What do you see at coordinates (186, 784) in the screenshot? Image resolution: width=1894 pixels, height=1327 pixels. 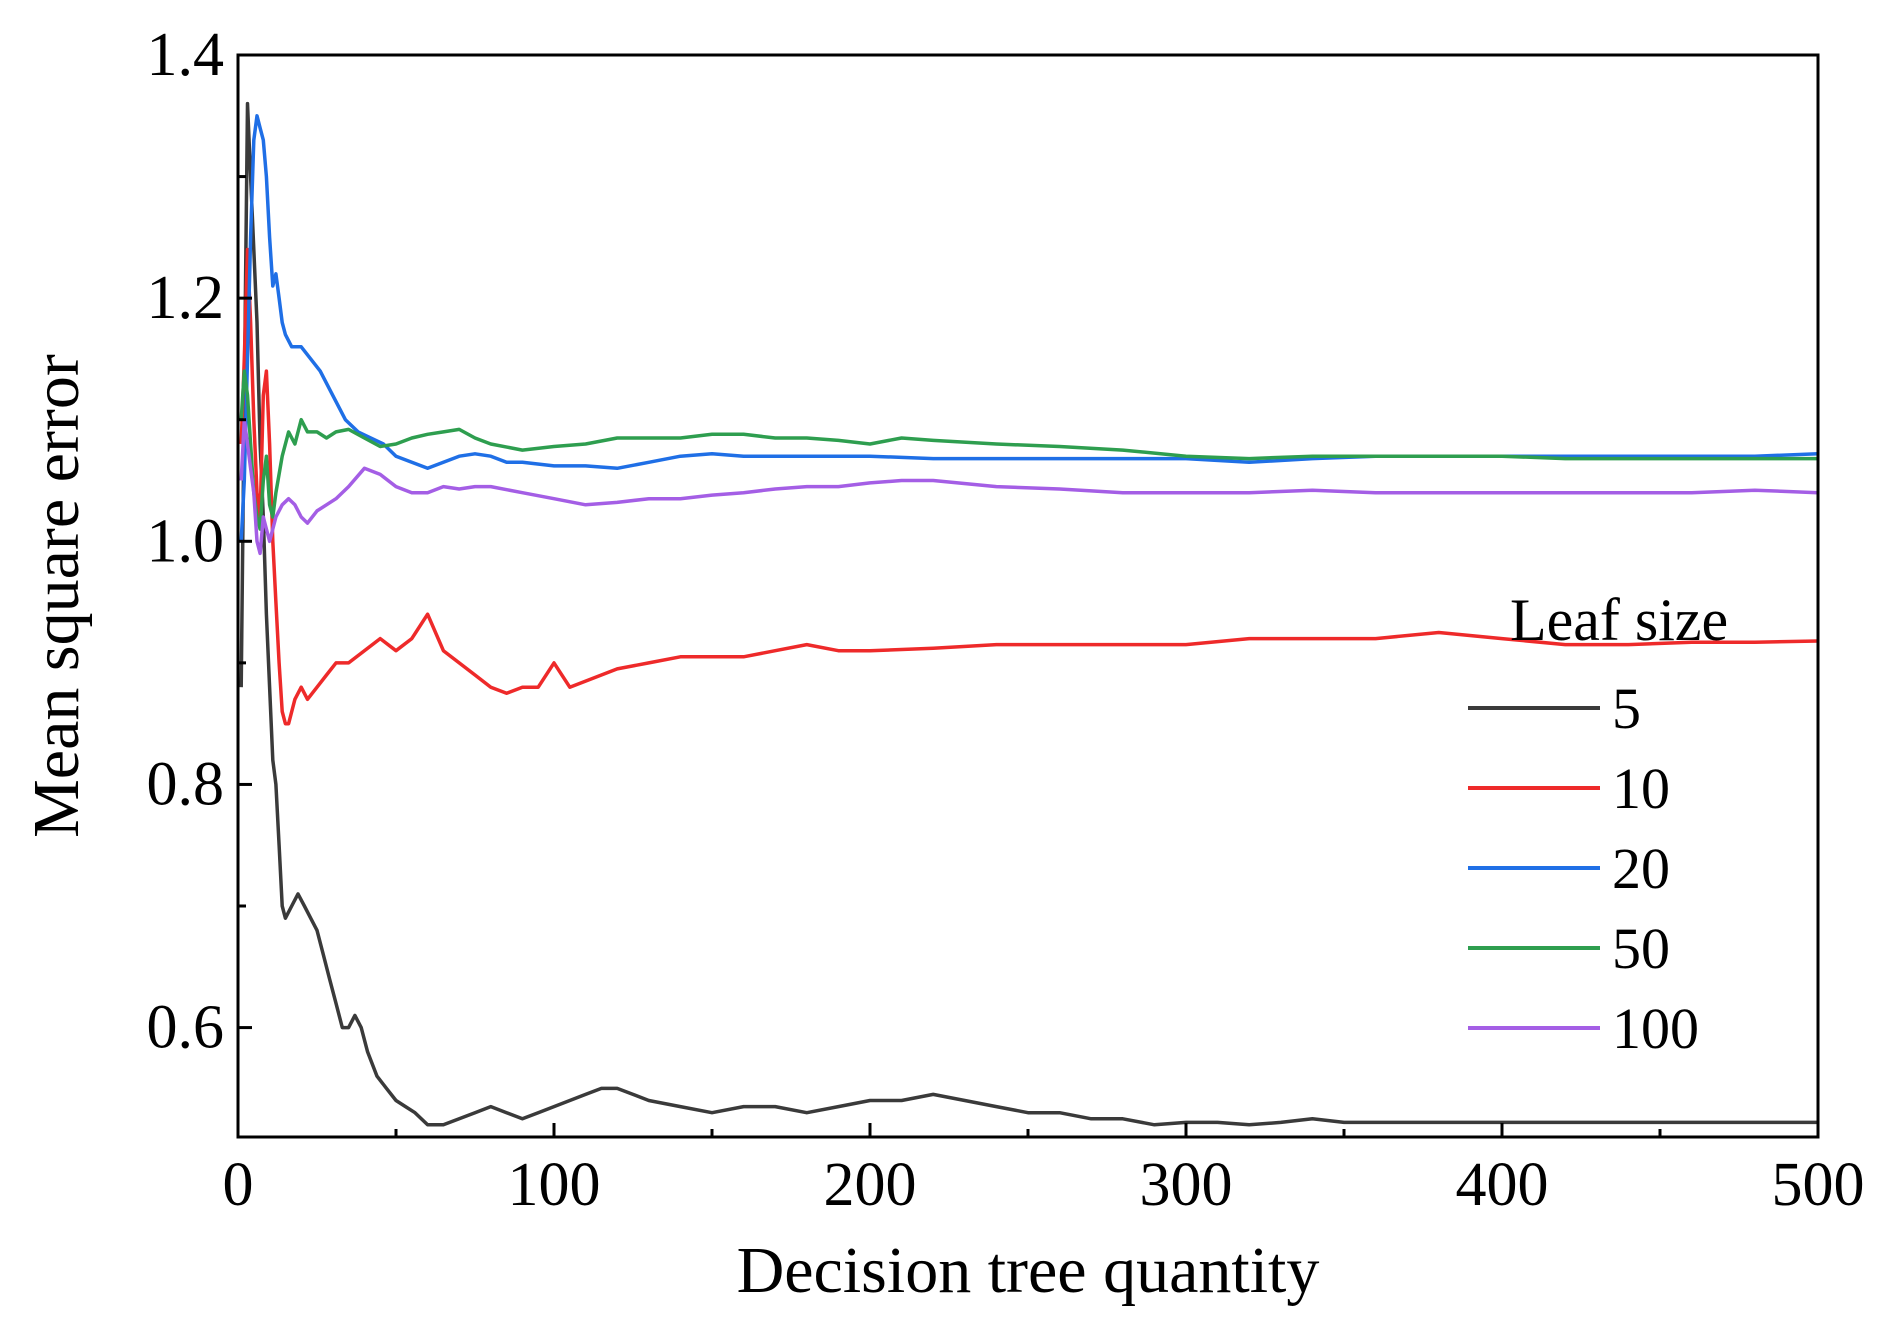 I see `y-tick-label: 0.8` at bounding box center [186, 784].